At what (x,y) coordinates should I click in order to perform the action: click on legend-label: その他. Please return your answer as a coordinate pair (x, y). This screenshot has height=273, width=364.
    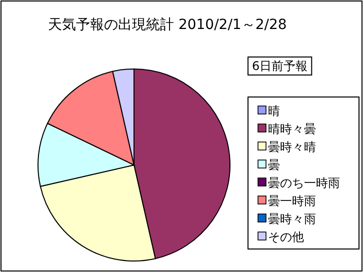
    Looking at the image, I should click on (286, 237).